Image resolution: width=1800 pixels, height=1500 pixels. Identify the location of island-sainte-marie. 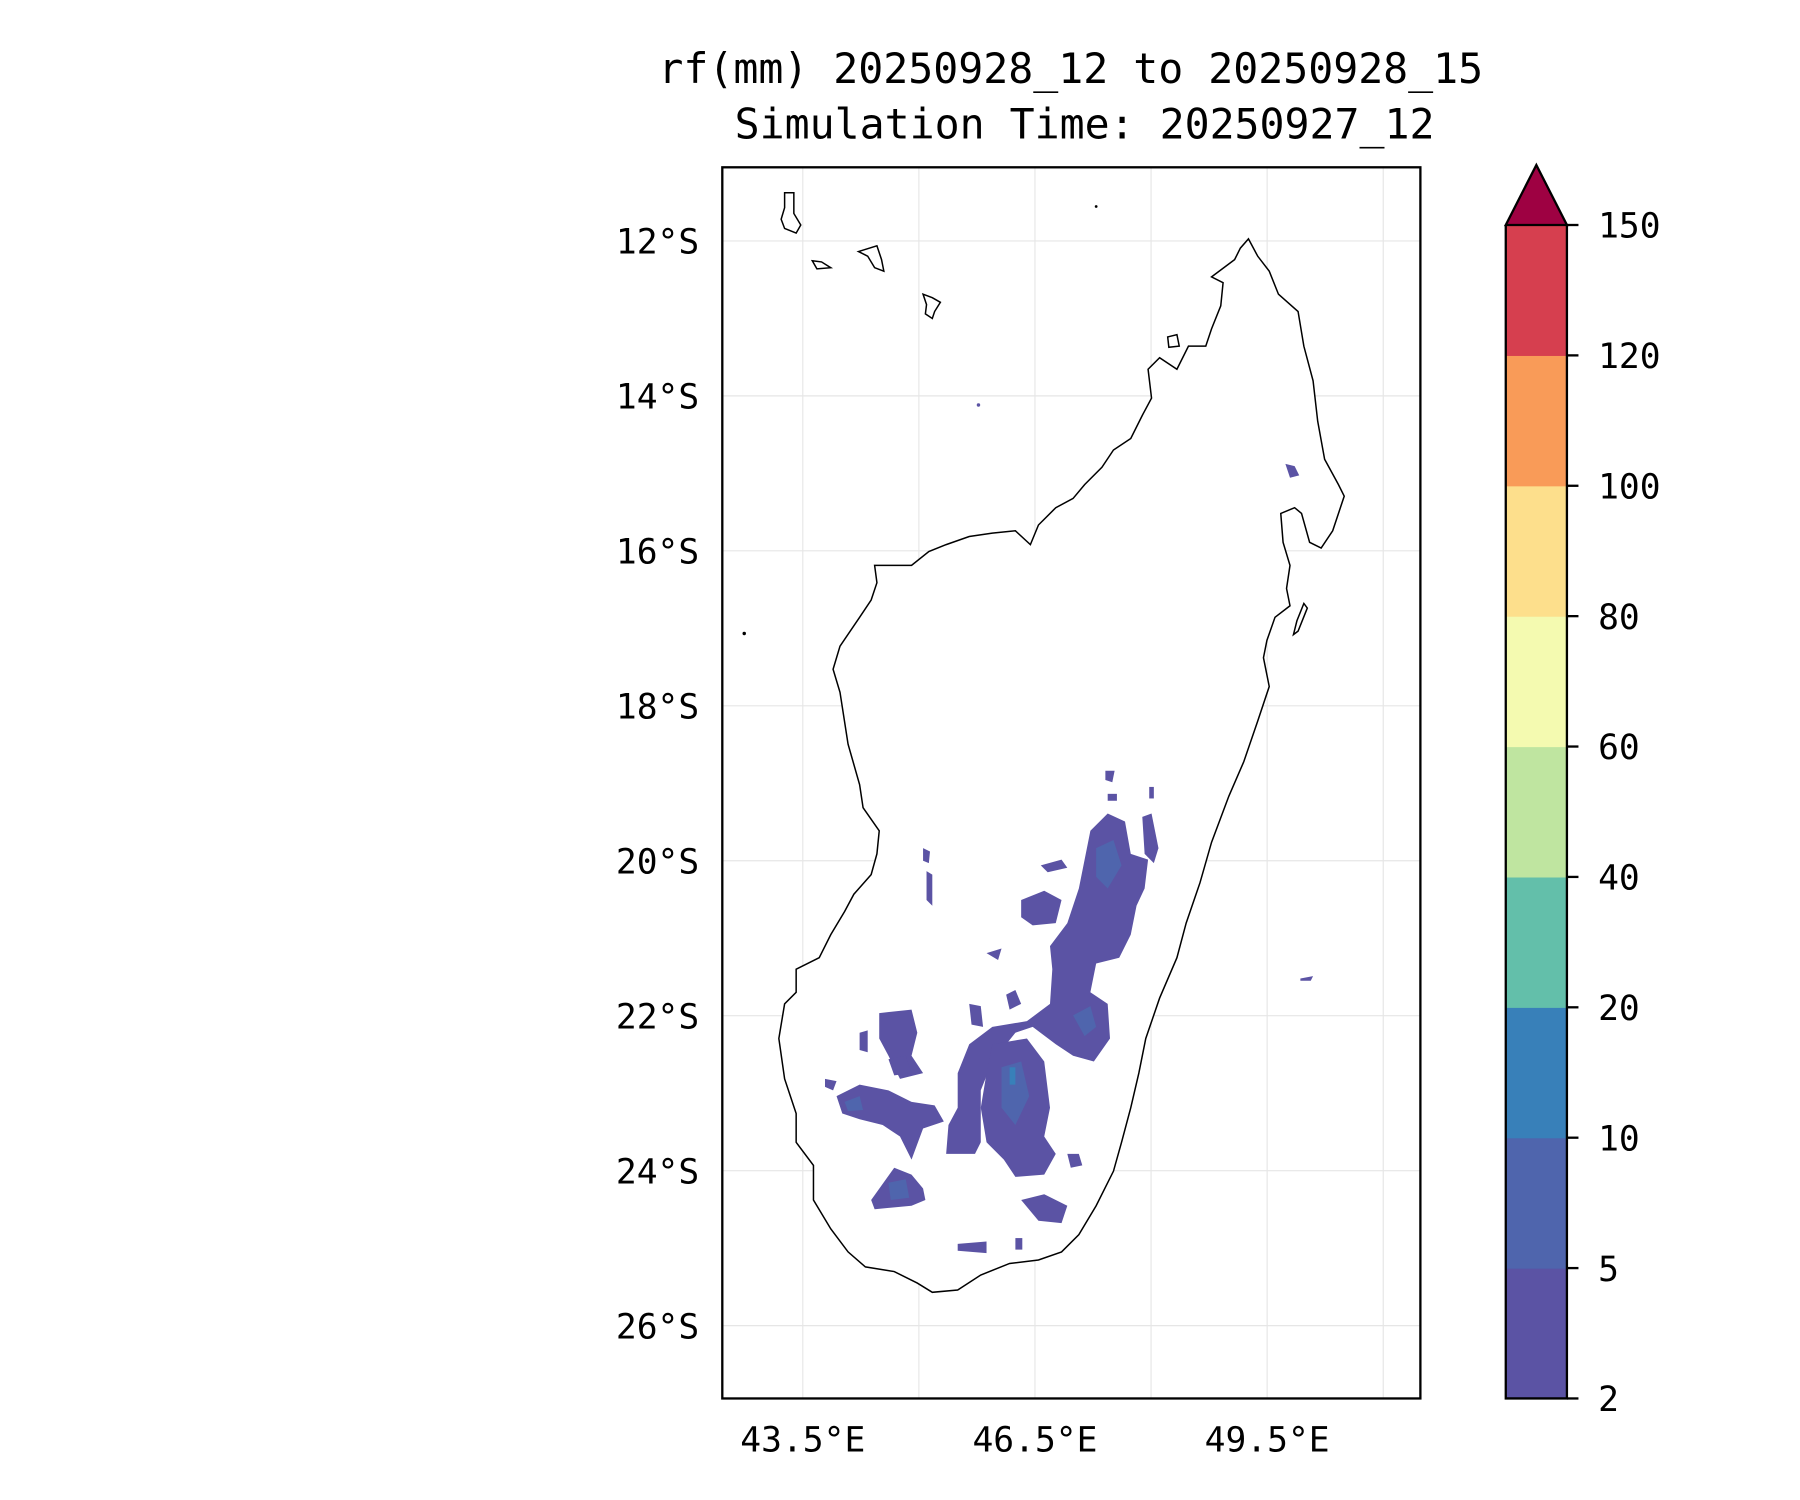
(1300, 619).